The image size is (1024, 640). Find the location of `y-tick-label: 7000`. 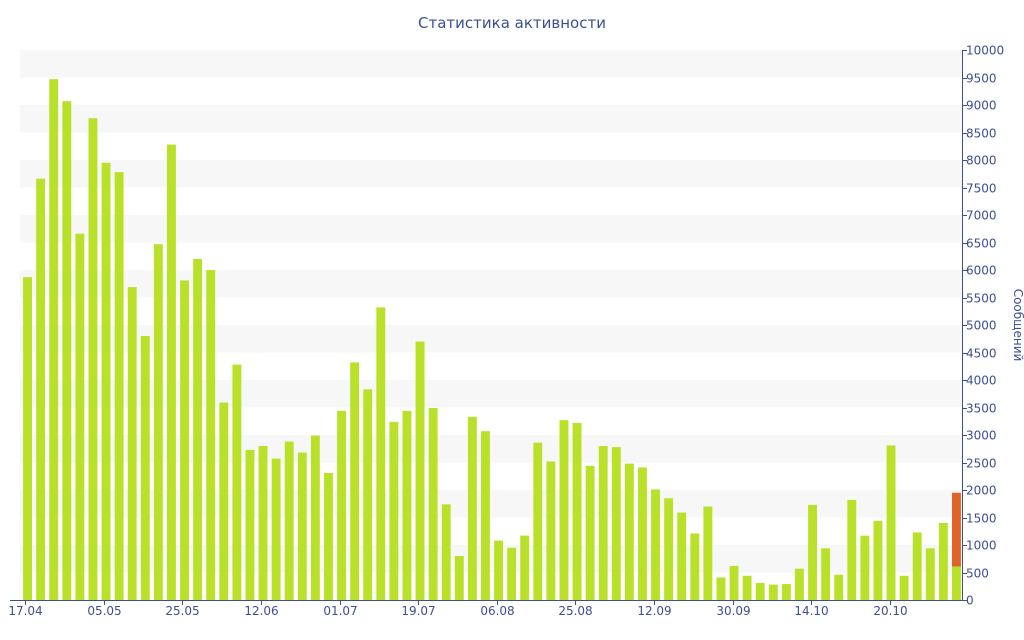

y-tick-label: 7000 is located at coordinates (981, 216).